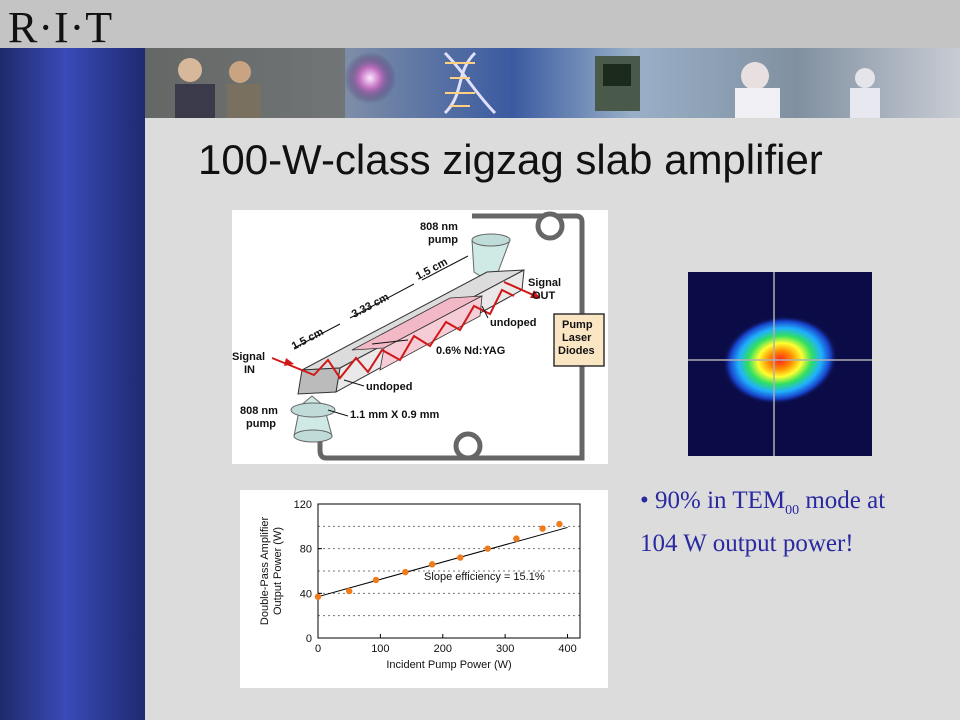  I want to click on length-label-a: 1.5 cm, so click(308, 339).